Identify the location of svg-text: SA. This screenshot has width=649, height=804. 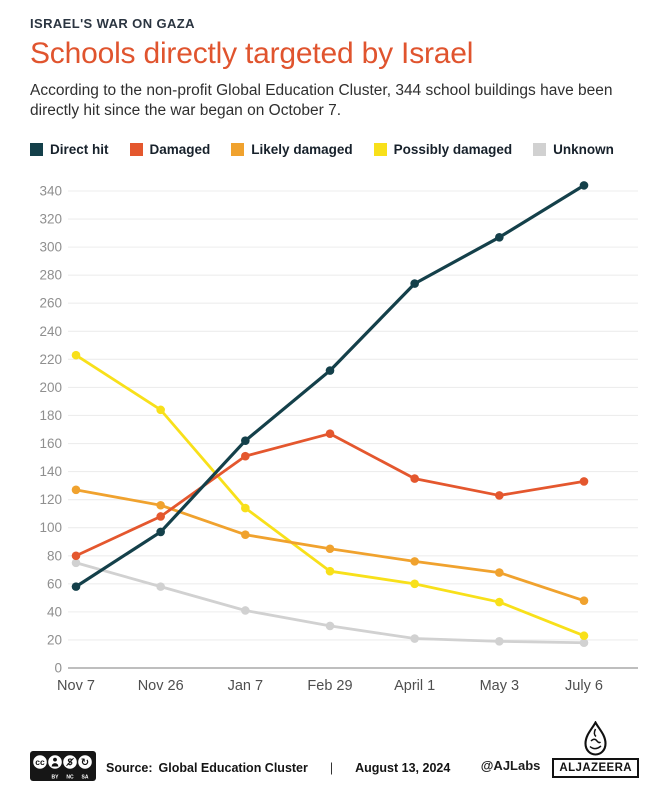
(85, 778).